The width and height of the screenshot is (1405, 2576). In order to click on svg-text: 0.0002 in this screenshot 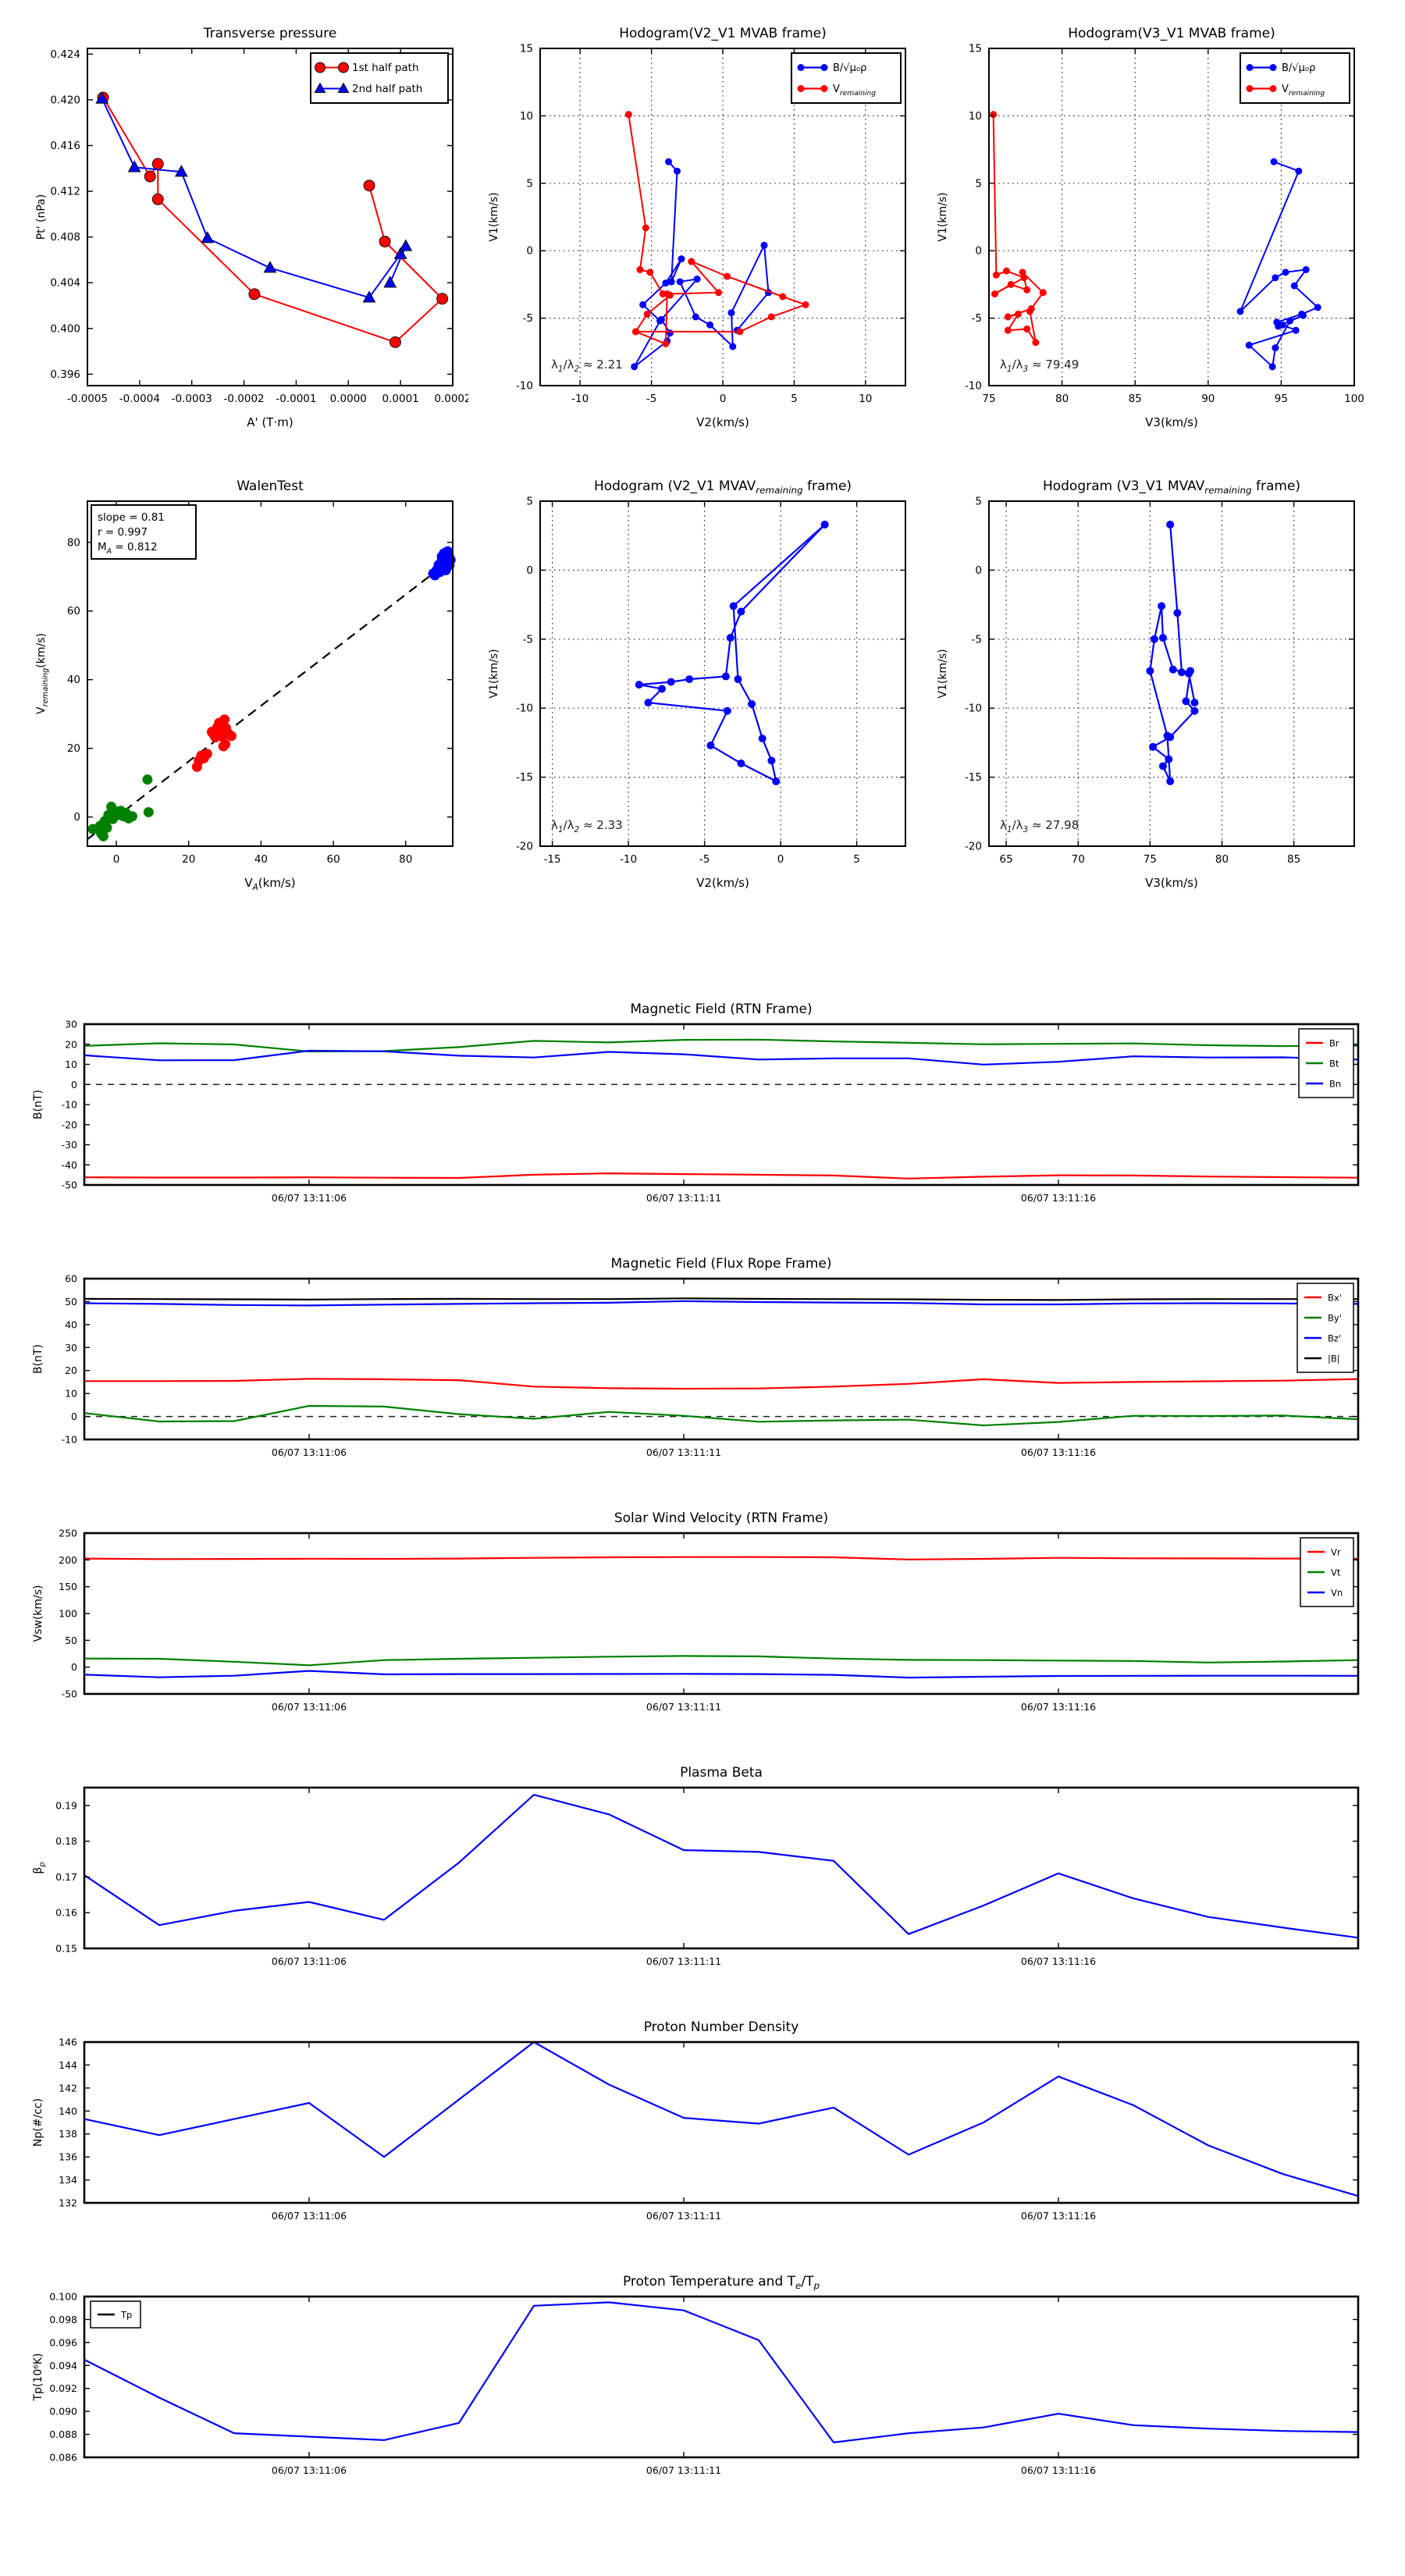, I will do `click(451, 399)`.